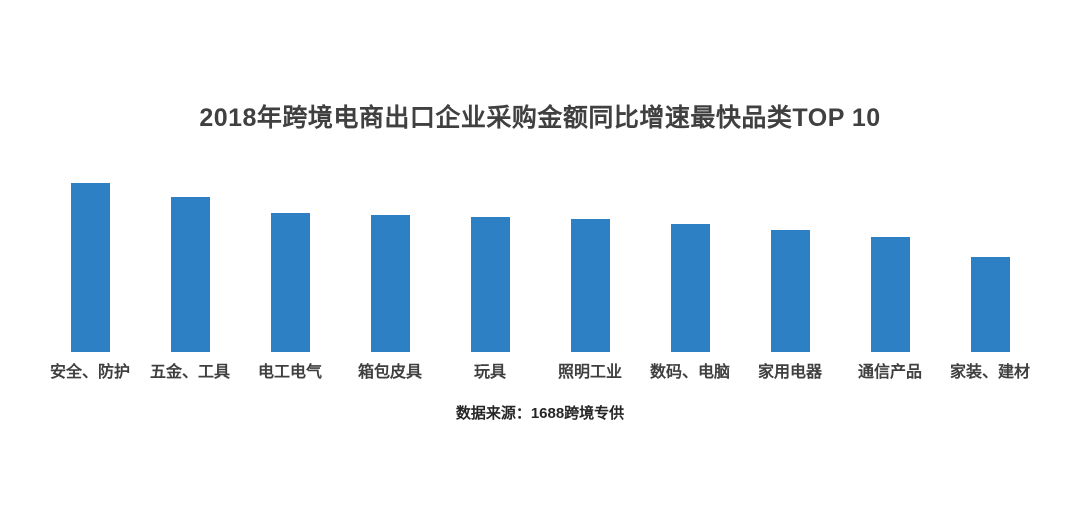 This screenshot has height=526, width=1080. I want to click on category-label-9: 通信产品, so click(889, 372).